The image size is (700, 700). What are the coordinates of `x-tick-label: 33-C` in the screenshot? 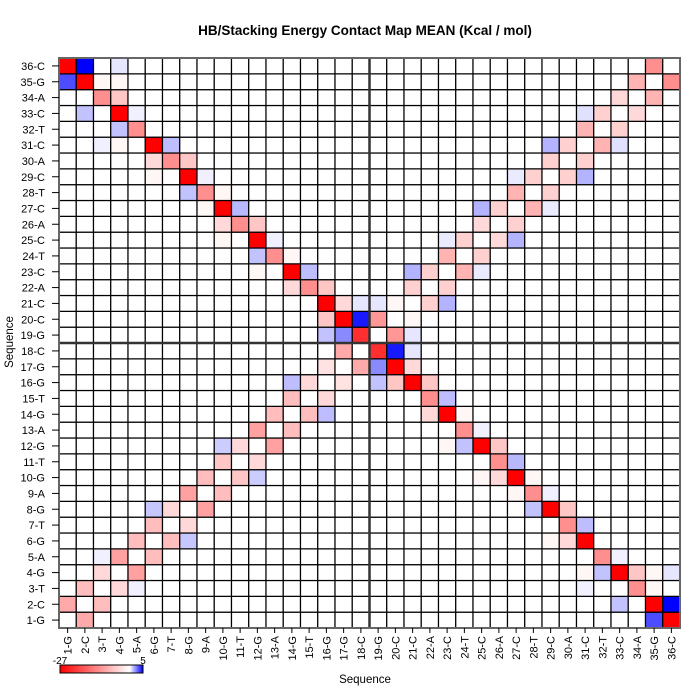 It's located at (621, 648).